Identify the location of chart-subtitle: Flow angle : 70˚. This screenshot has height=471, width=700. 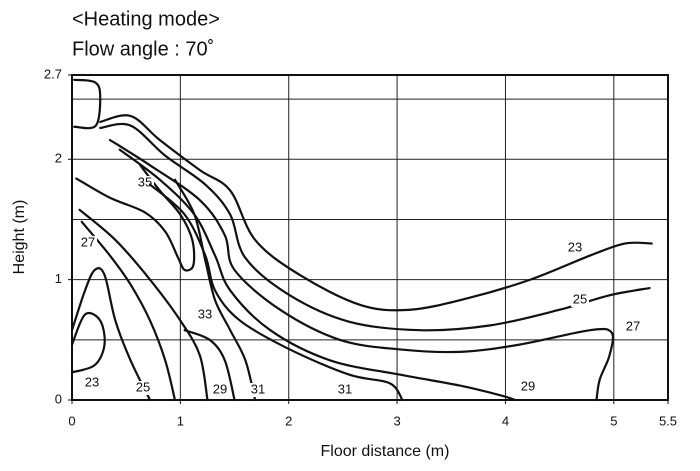
(143, 49).